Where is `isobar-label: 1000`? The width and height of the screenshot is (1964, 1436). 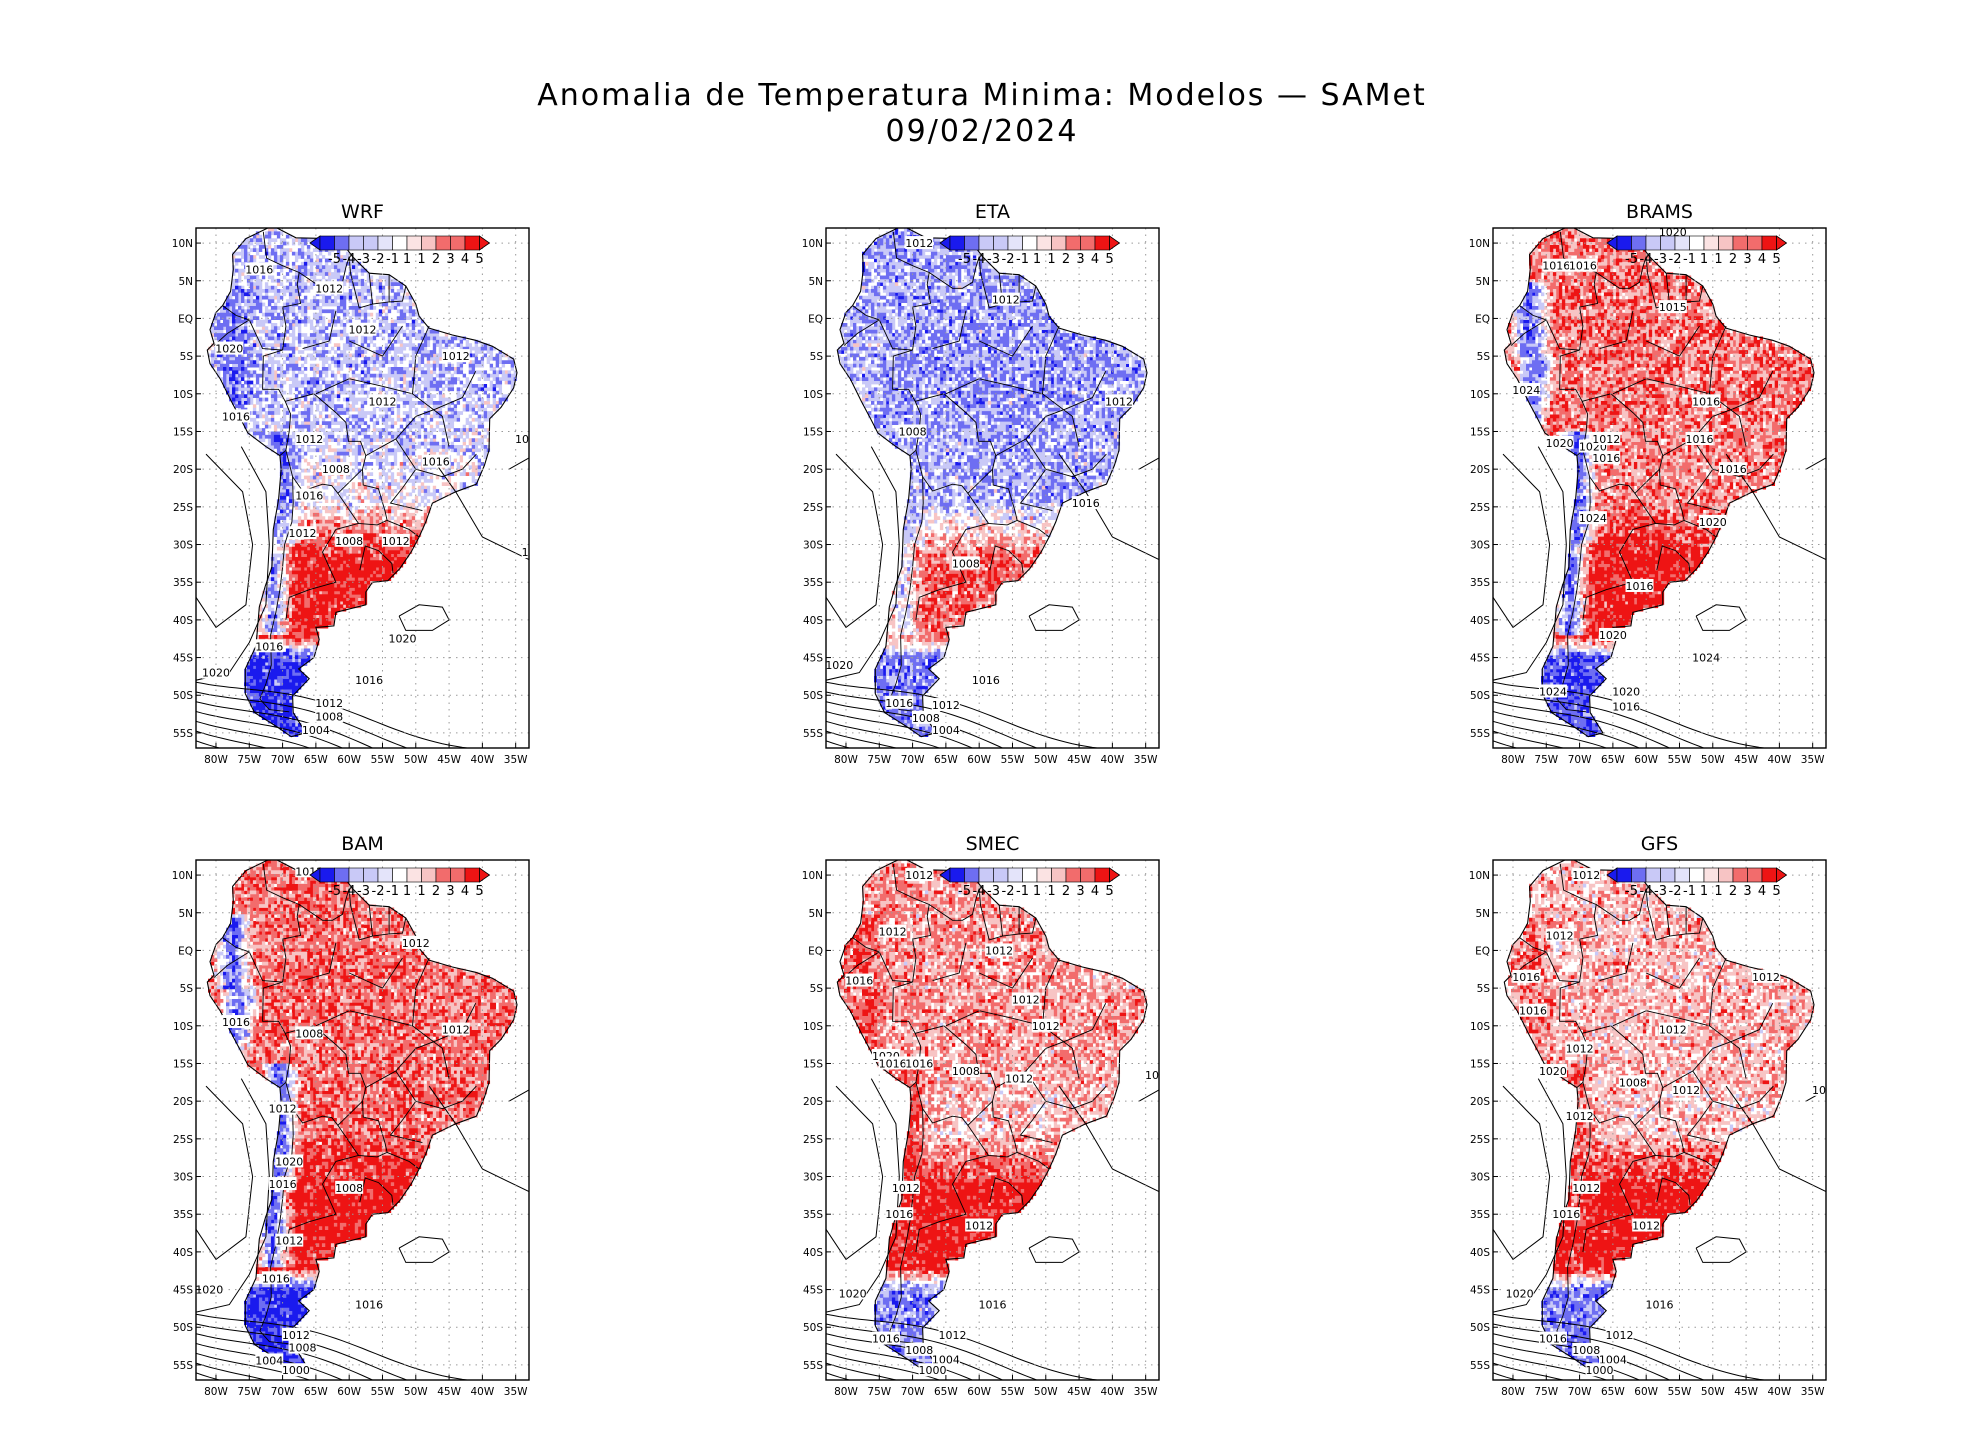
isobar-label: 1000 is located at coordinates (296, 1370).